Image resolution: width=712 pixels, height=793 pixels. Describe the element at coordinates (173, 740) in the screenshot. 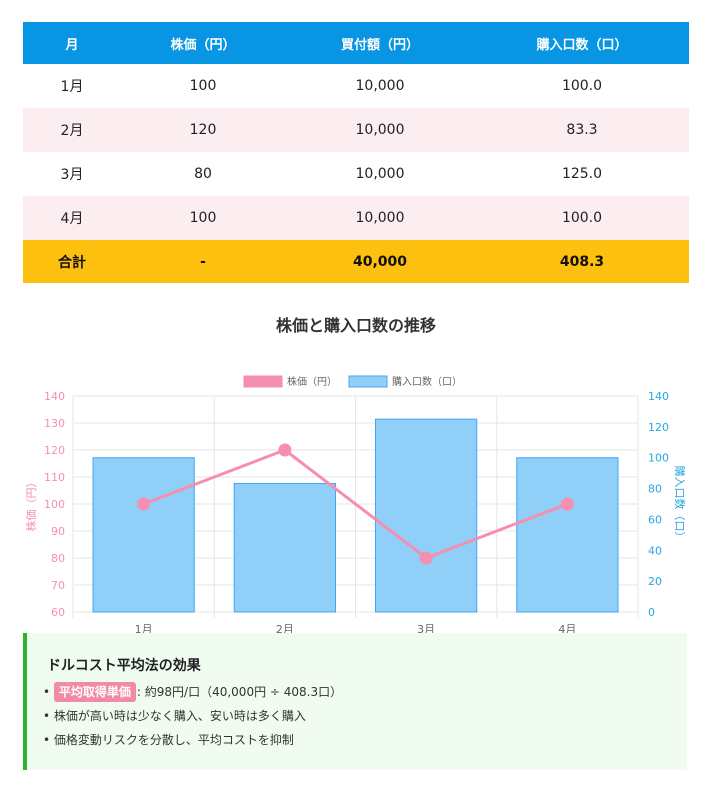

I see `info-item-text: 価格変動リスクを分散し、平均コストを抑制` at that location.